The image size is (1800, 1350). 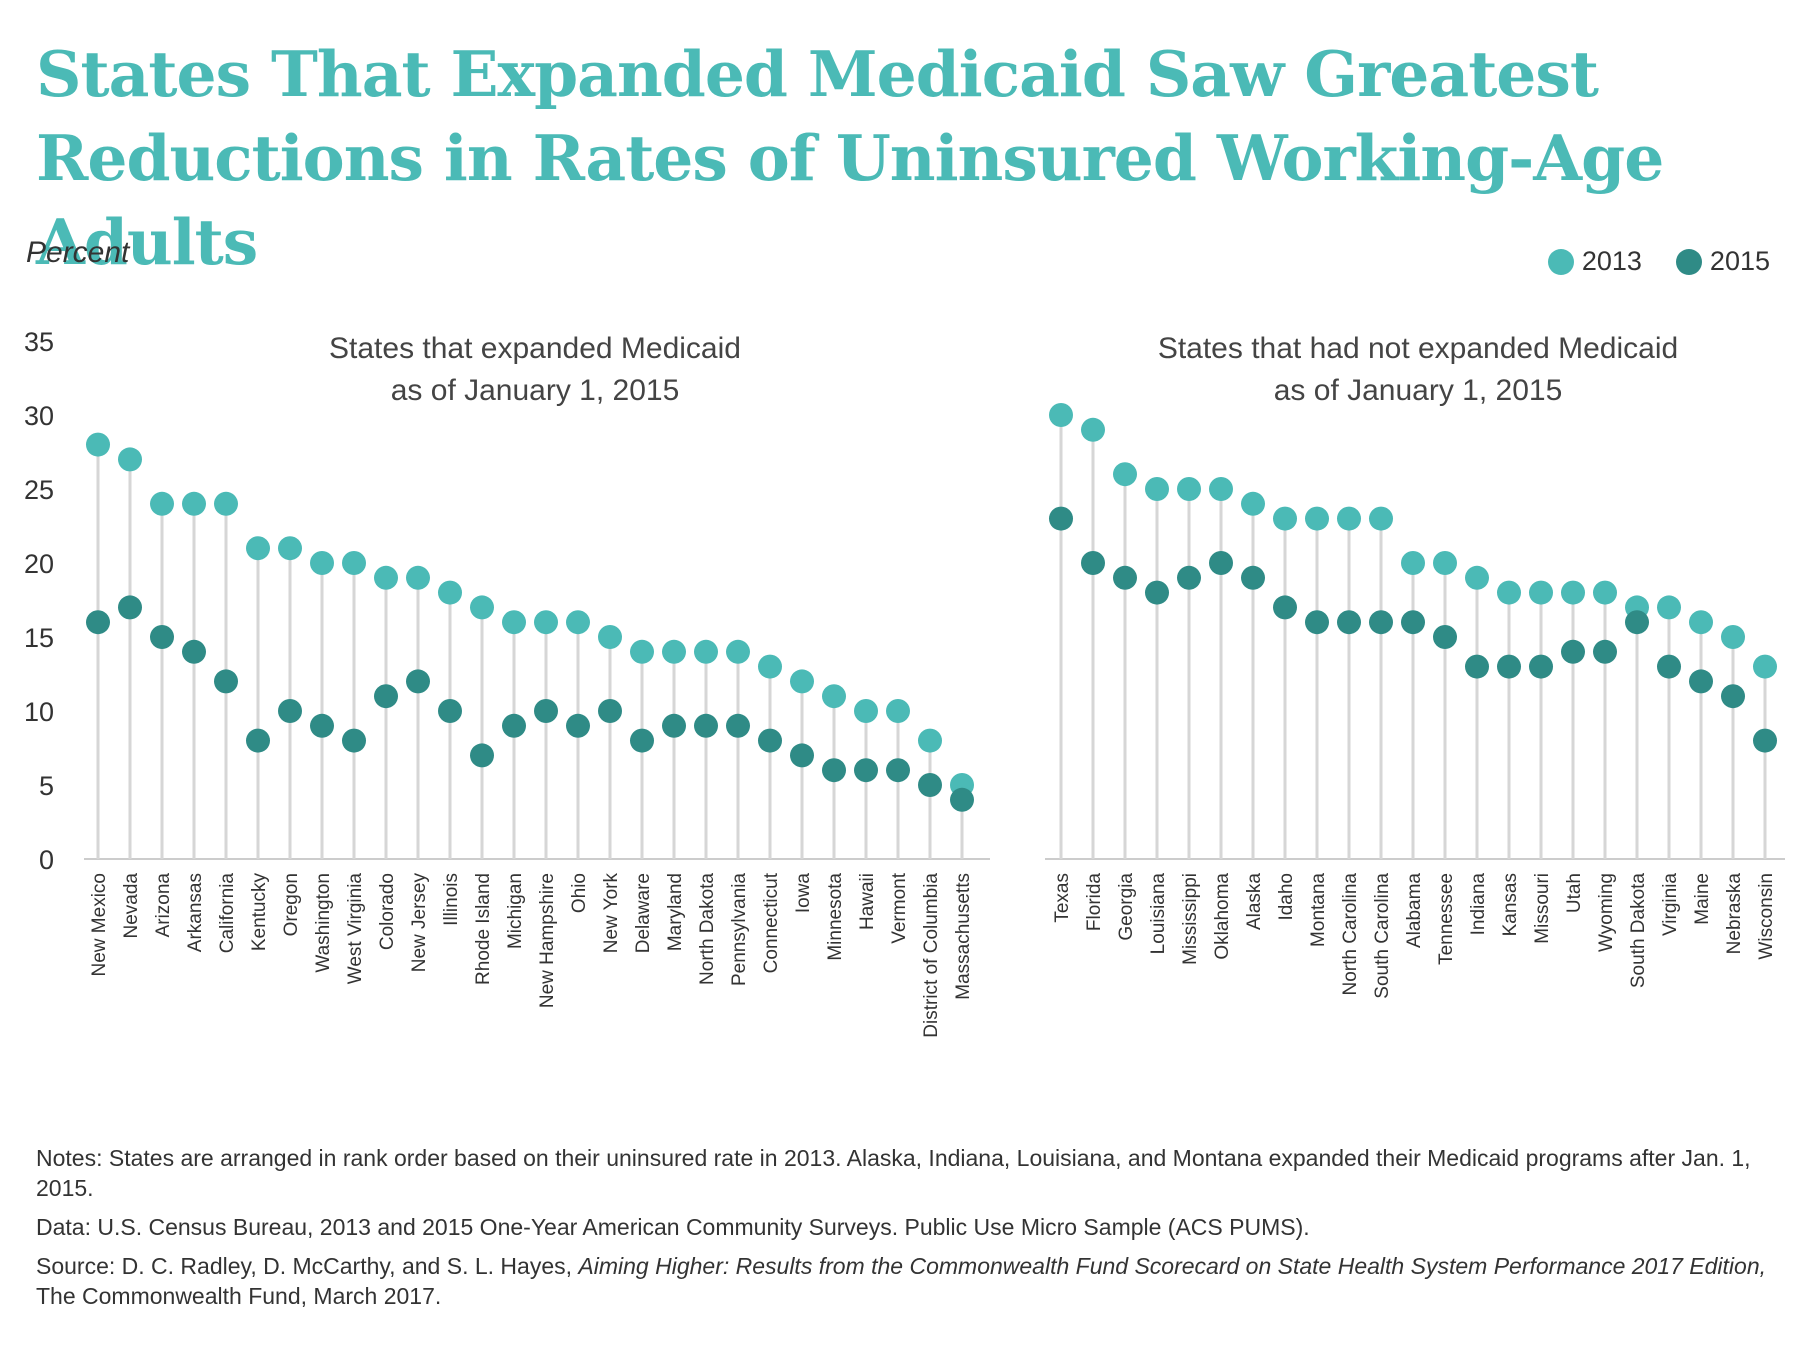 What do you see at coordinates (39, 638) in the screenshot?
I see `y-tick-label-15: 15` at bounding box center [39, 638].